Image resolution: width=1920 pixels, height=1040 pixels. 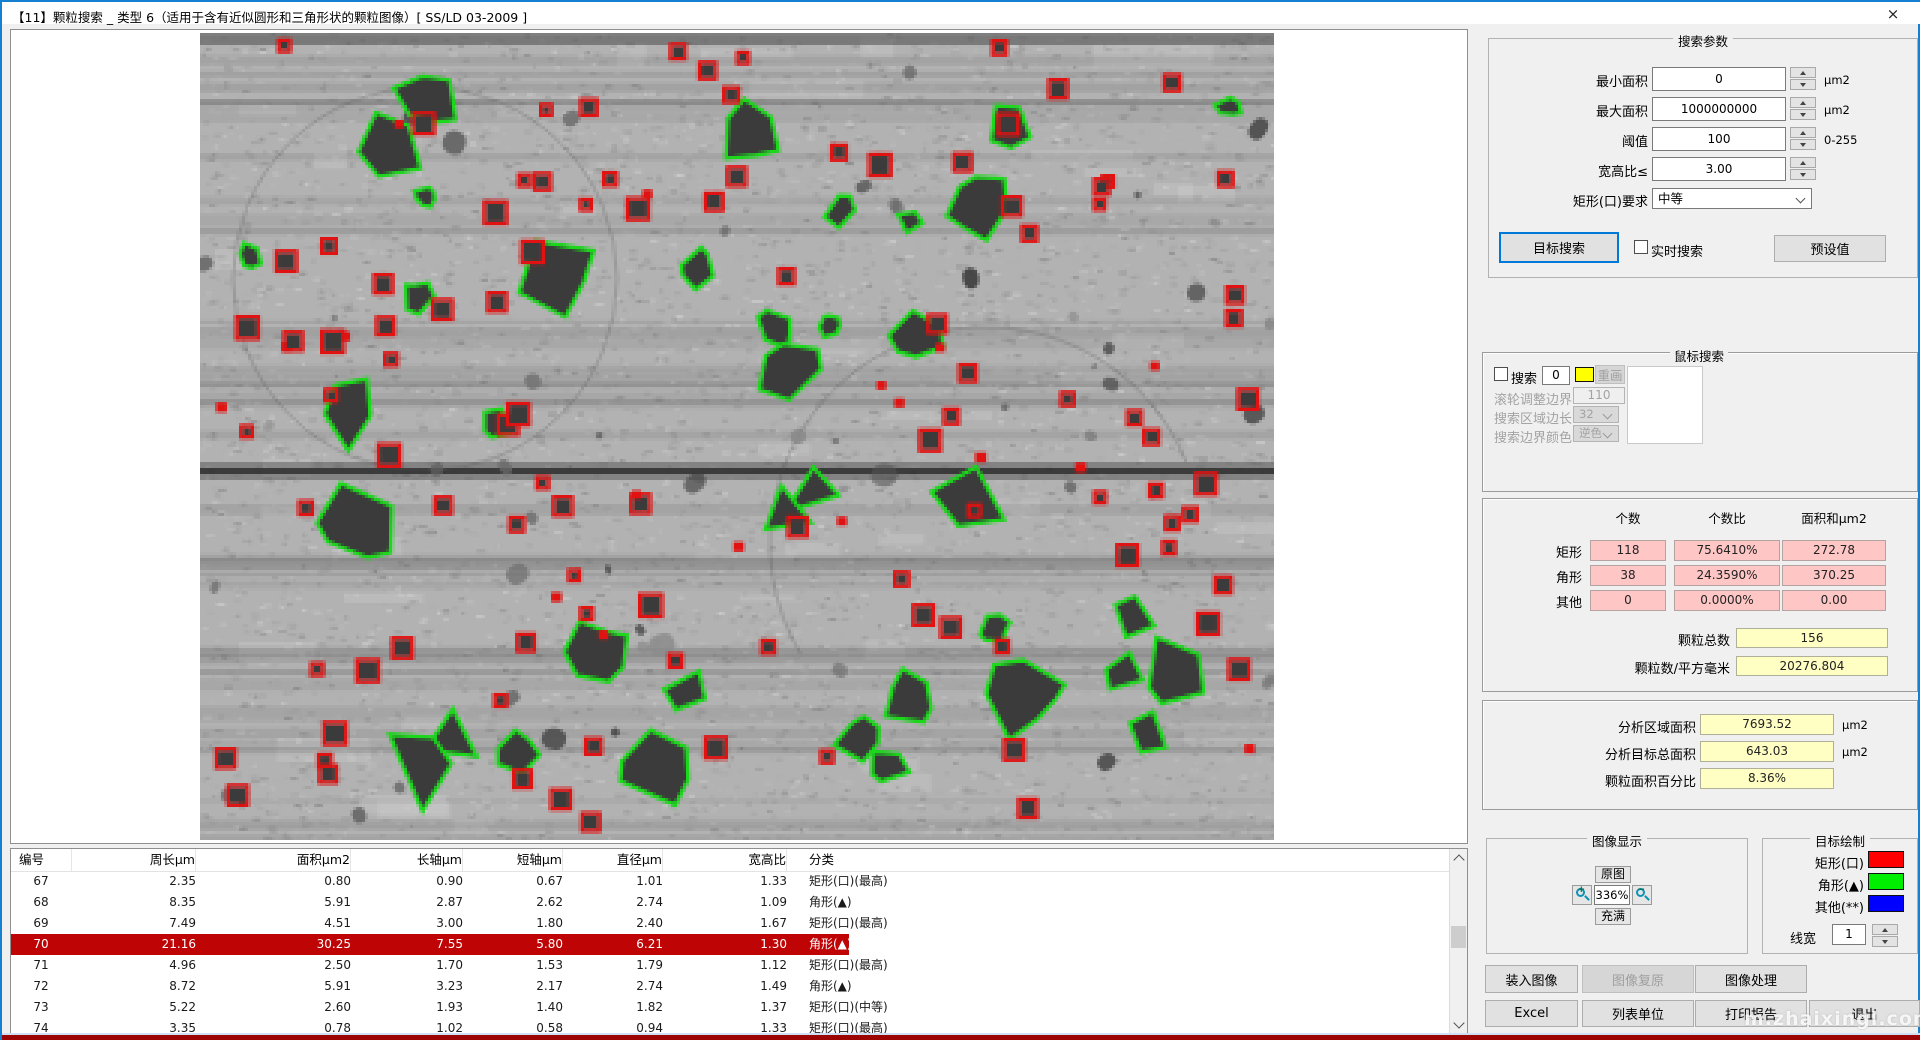 I want to click on realtime-search-label: 实时搜索, so click(x=1677, y=252).